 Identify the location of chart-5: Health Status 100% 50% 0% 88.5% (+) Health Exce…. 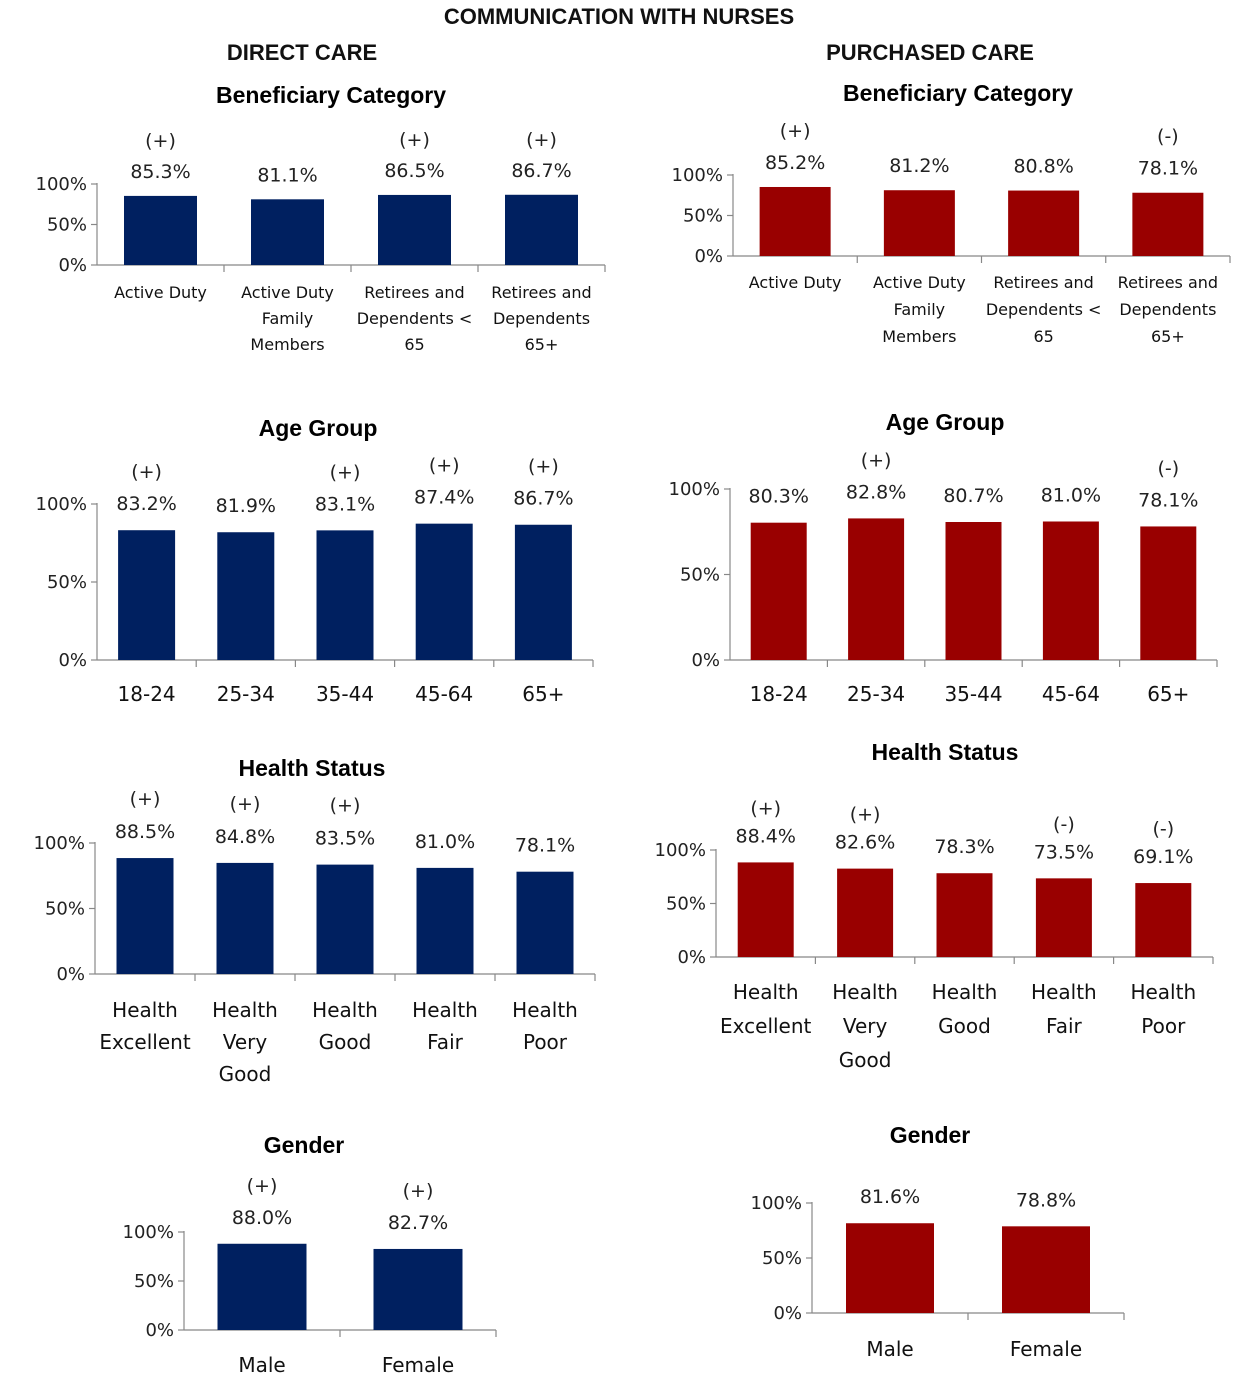
(315, 920).